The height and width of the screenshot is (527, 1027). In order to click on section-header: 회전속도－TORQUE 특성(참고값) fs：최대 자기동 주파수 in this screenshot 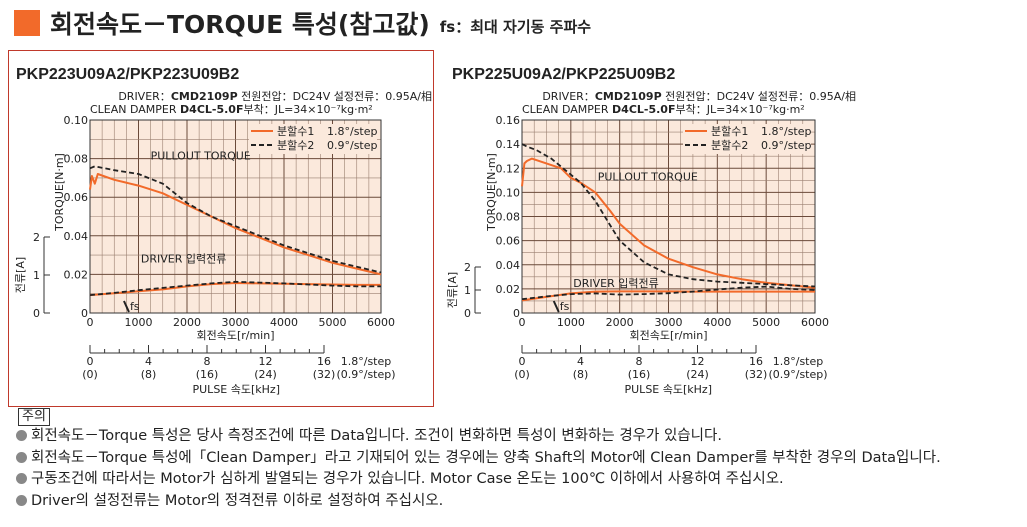, I will do `click(303, 23)`.